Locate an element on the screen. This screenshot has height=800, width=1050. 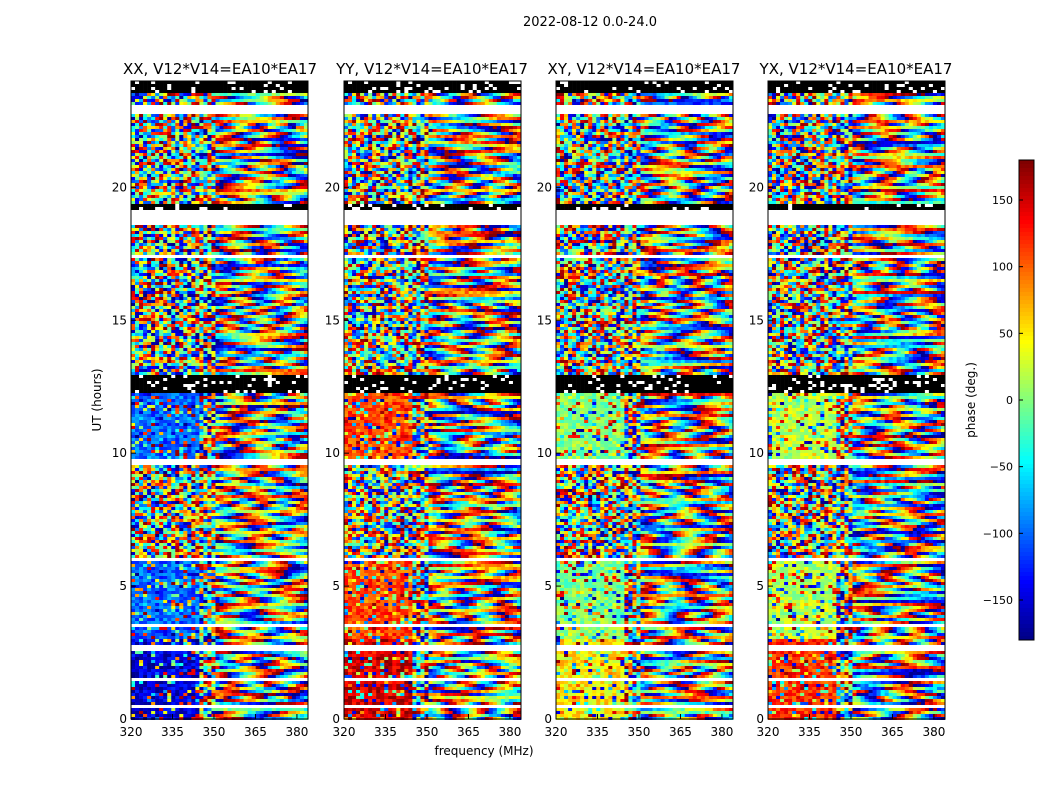
colorbar-tick-label: 150 is located at coordinates (1002, 200).